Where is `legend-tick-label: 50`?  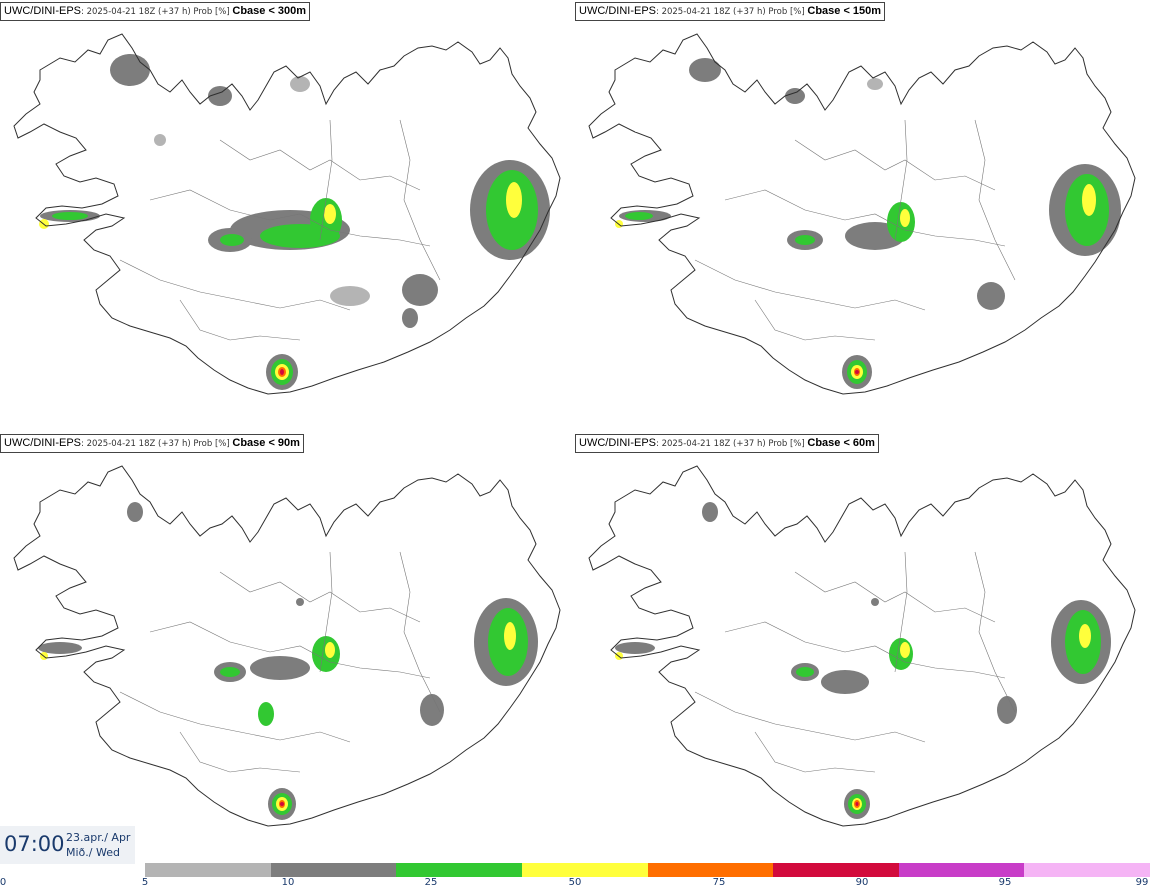
legend-tick-label: 50 is located at coordinates (575, 882).